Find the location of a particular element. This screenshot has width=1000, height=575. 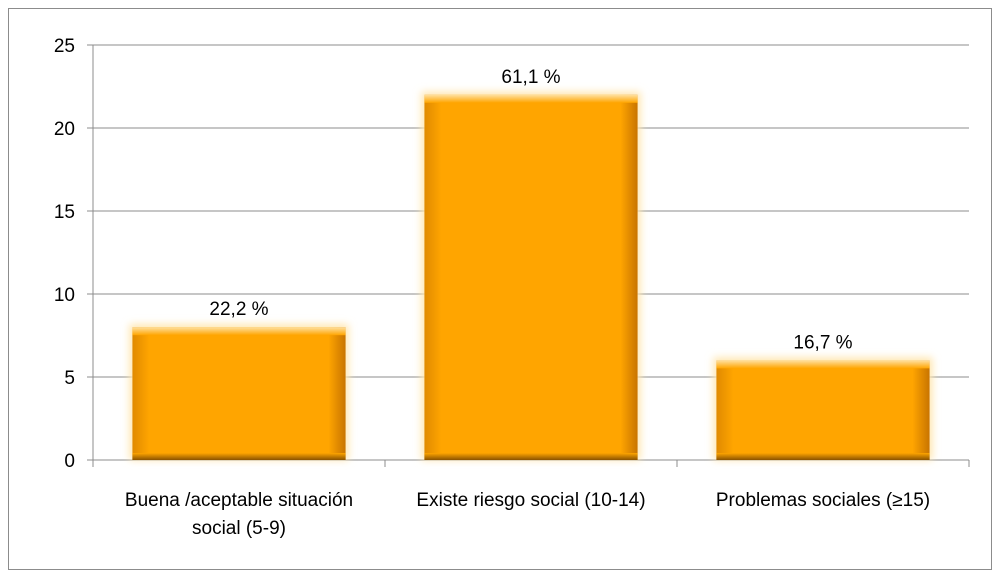

y-tick-label: 25 is located at coordinates (64, 46).